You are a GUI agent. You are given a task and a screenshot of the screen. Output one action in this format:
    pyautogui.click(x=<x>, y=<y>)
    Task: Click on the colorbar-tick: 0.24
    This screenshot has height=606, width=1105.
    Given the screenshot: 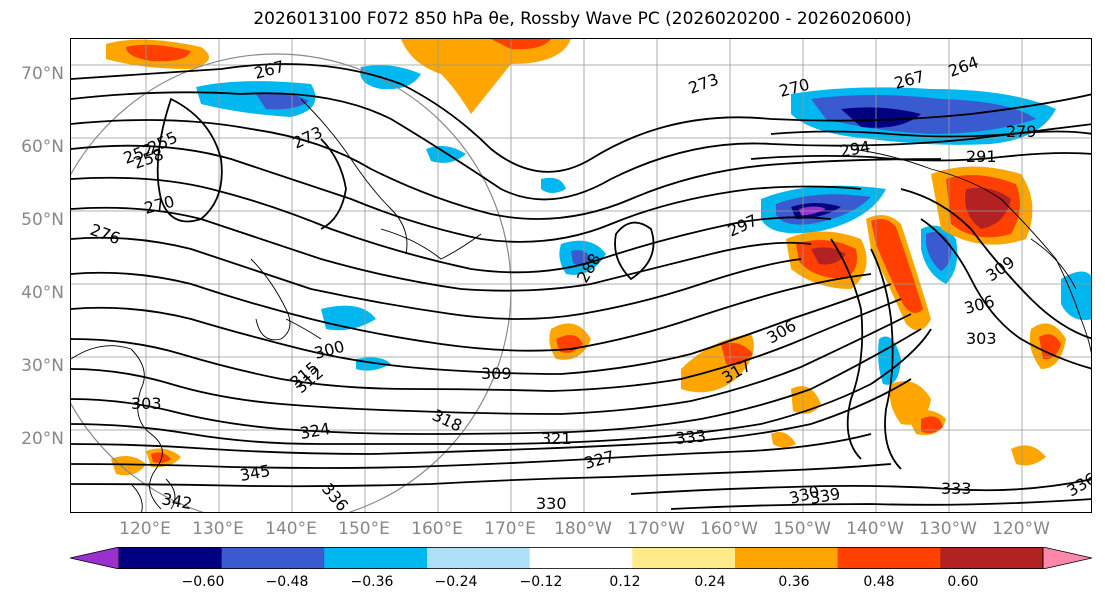 What is the action you would take?
    pyautogui.click(x=710, y=582)
    